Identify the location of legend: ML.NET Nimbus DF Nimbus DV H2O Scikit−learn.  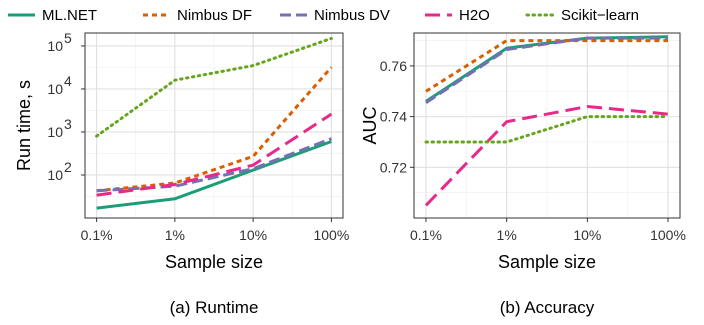
(323, 15).